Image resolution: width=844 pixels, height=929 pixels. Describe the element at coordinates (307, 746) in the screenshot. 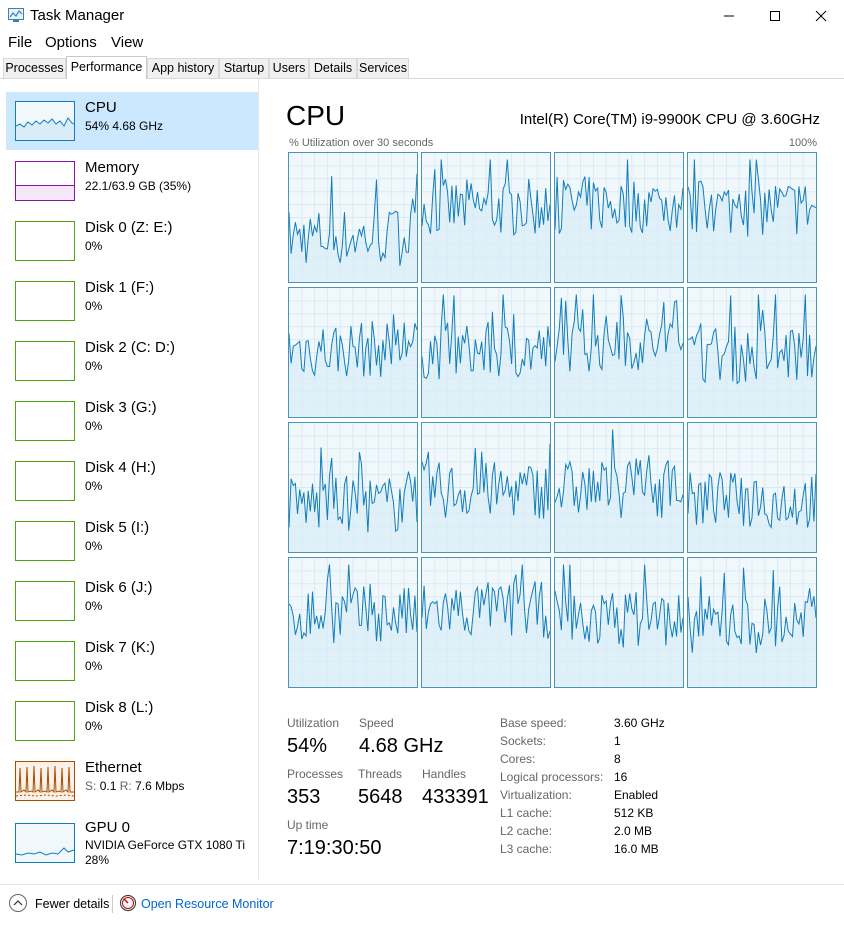

I see `utilization-value: 54%` at that location.